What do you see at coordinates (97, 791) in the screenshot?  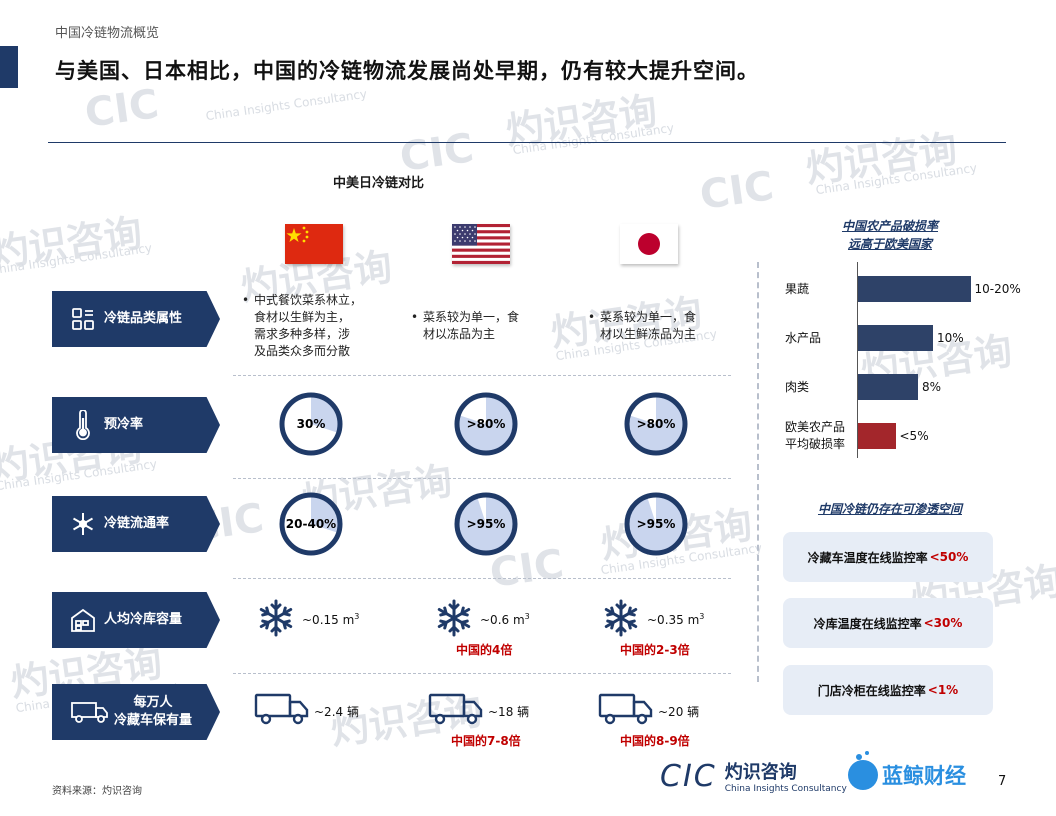 I see `source-note: 资料来源：灼识咨询` at bounding box center [97, 791].